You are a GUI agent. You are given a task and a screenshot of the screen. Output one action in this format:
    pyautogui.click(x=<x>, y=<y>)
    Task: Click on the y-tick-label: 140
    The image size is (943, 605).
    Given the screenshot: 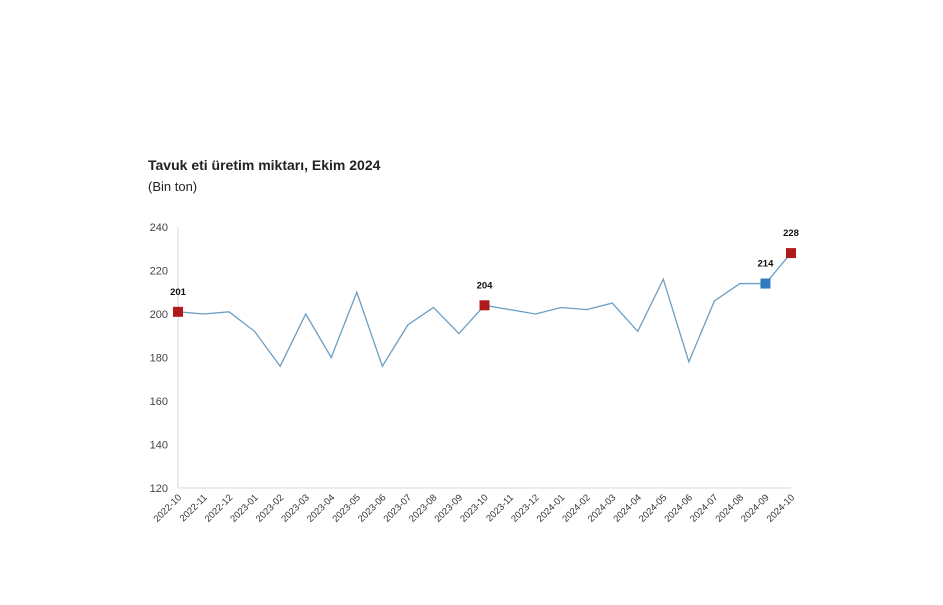 What is the action you would take?
    pyautogui.click(x=159, y=446)
    